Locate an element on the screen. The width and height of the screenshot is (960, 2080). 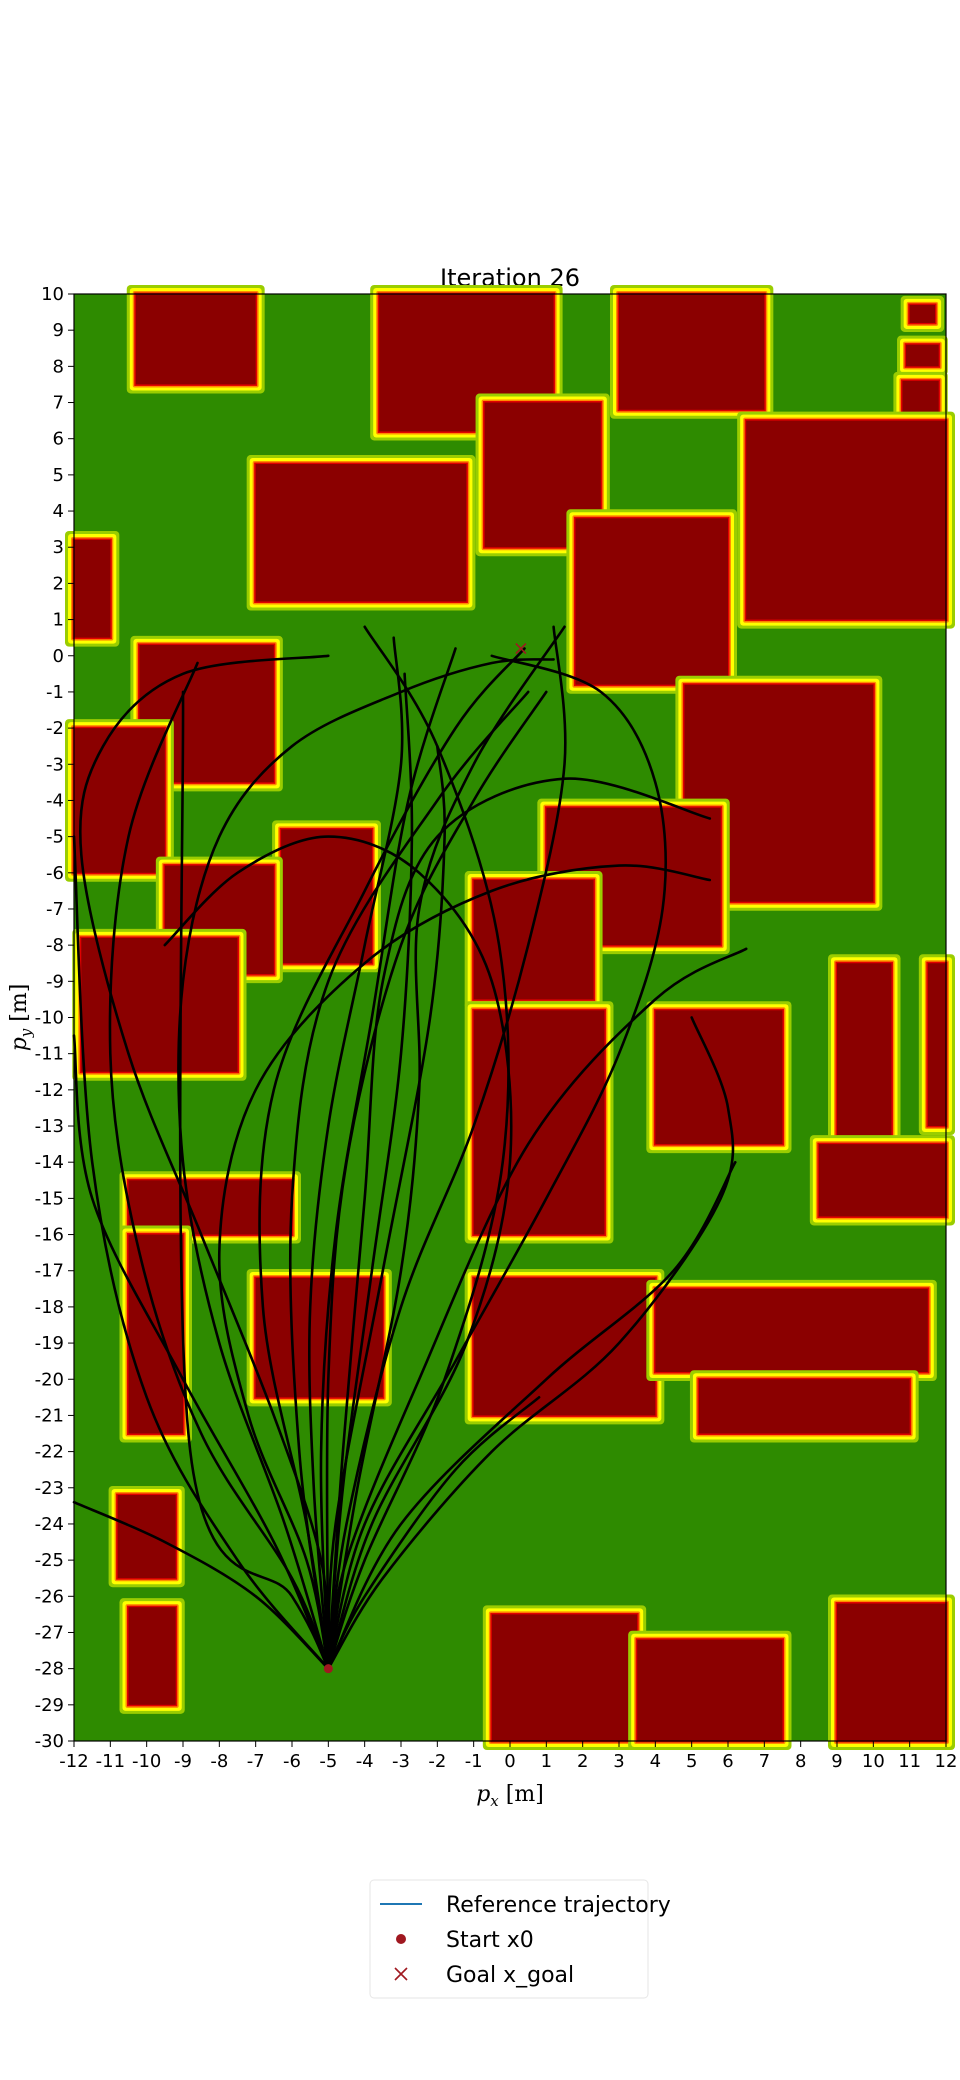
obstacle-b5 is located at coordinates (922, 313).